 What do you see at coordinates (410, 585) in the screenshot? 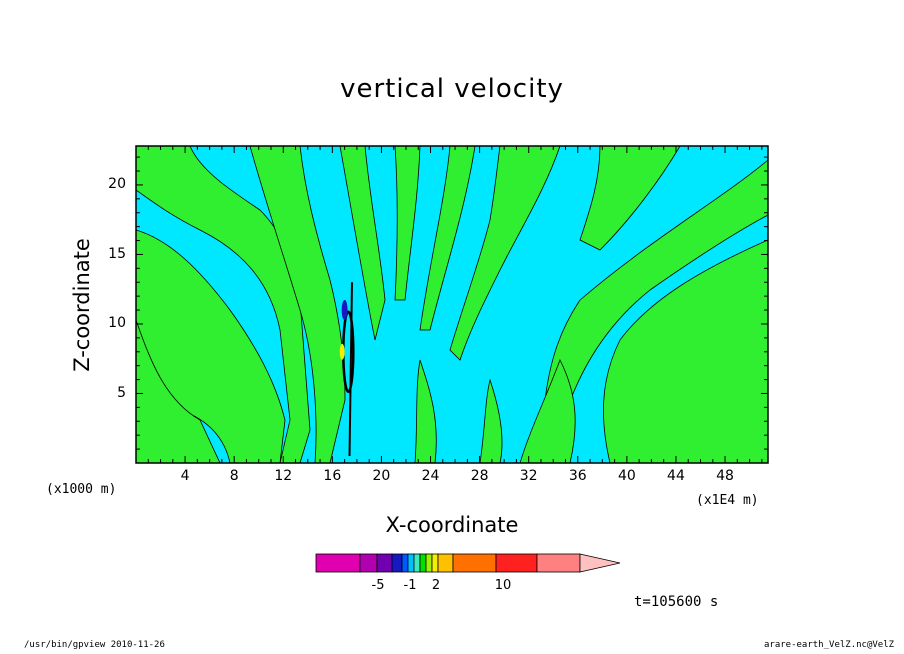
I see `colorbar-label: -1` at bounding box center [410, 585].